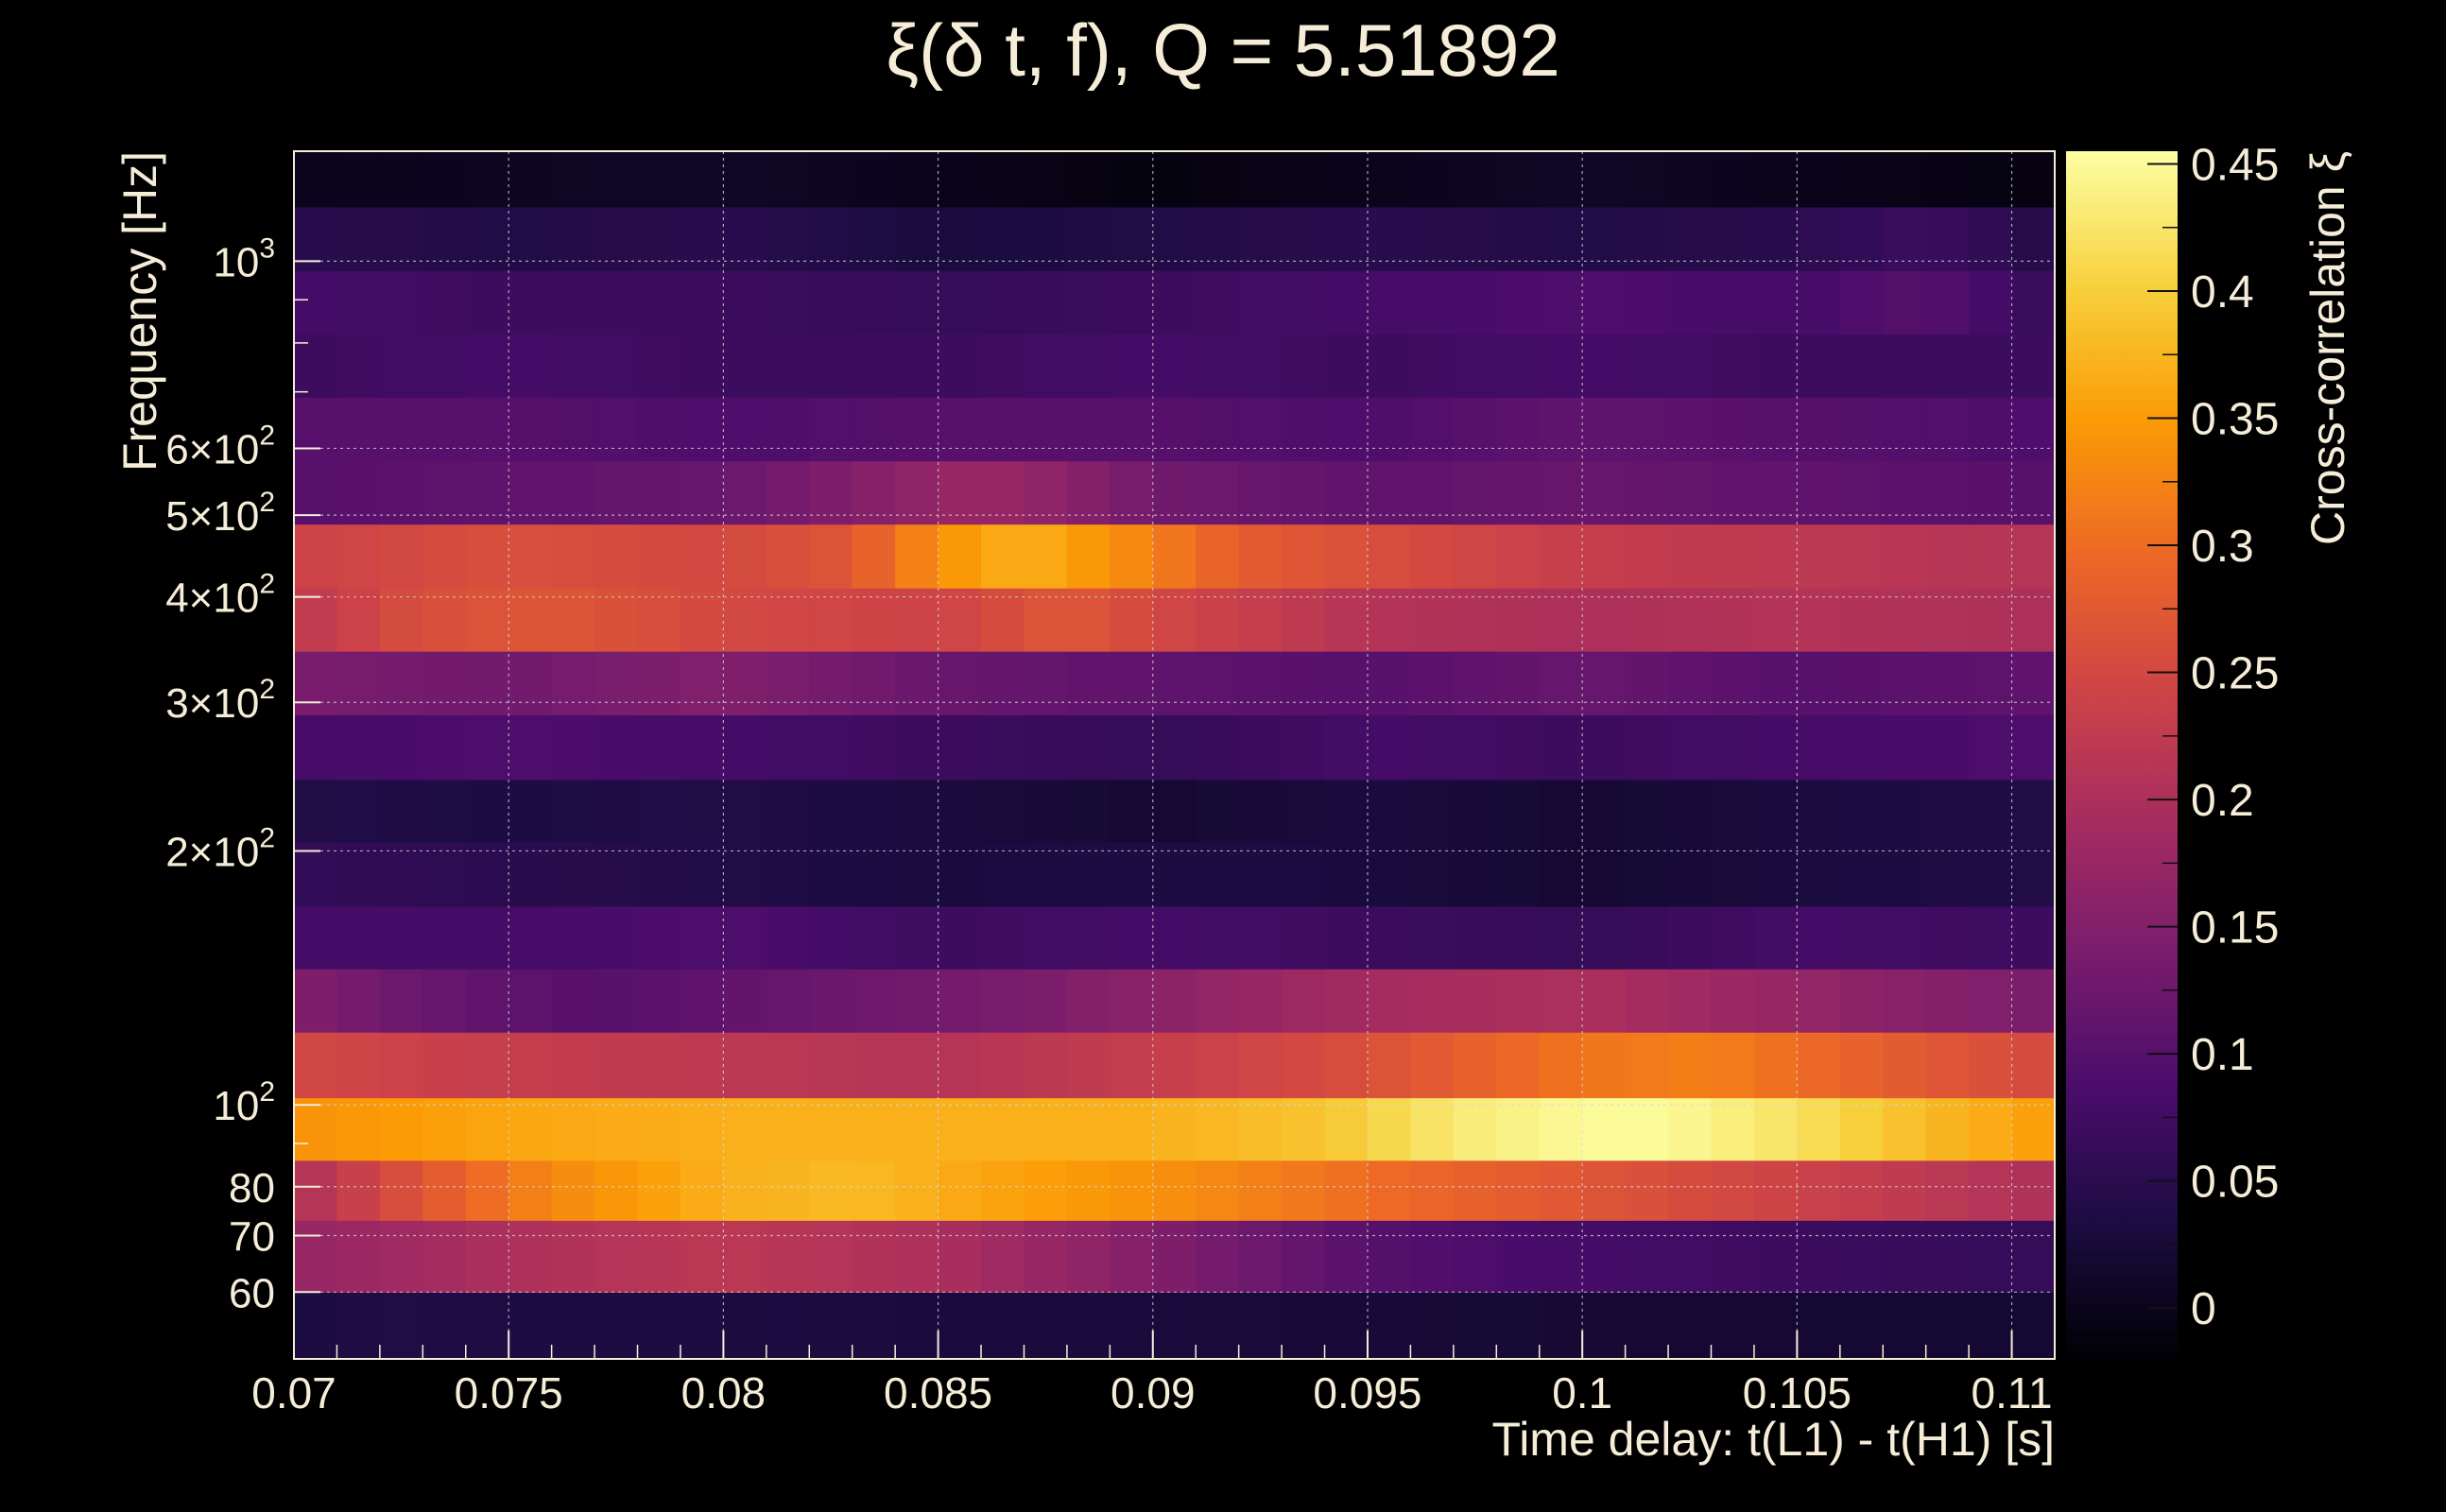 This screenshot has width=2446, height=1512. What do you see at coordinates (1797, 1393) in the screenshot?
I see `x-tick-label: 0.105` at bounding box center [1797, 1393].